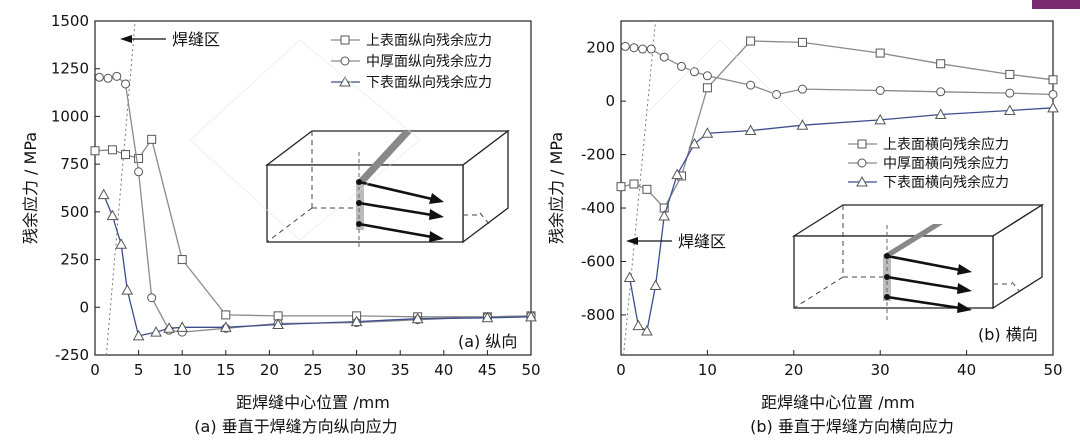 The image size is (1080, 443). I want to click on legend: 上表面纵向残余应力 中厚面纵向残余应力 下表面纵向残余应力, so click(411, 61).